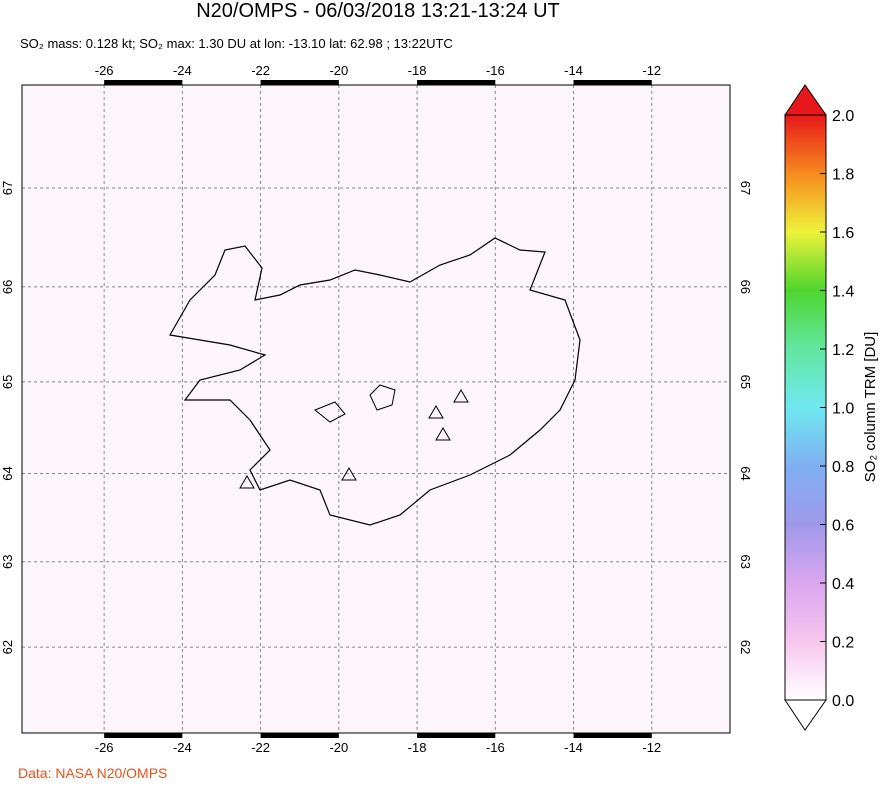  Describe the element at coordinates (355, 403) in the screenshot. I see `glacier-outline` at that location.